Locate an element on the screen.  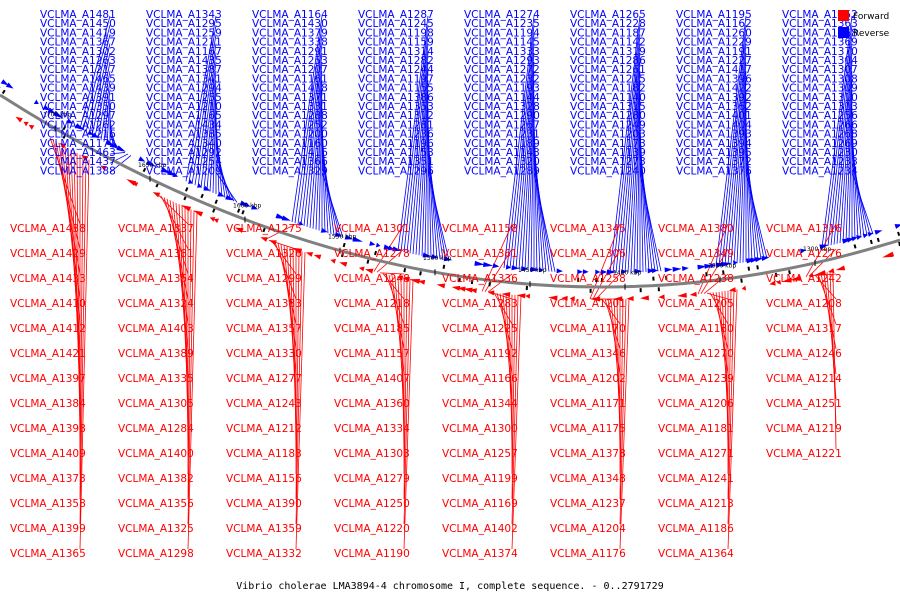
reverse-gene-label: VCLMA_A1388 is located at coordinates (78, 171).